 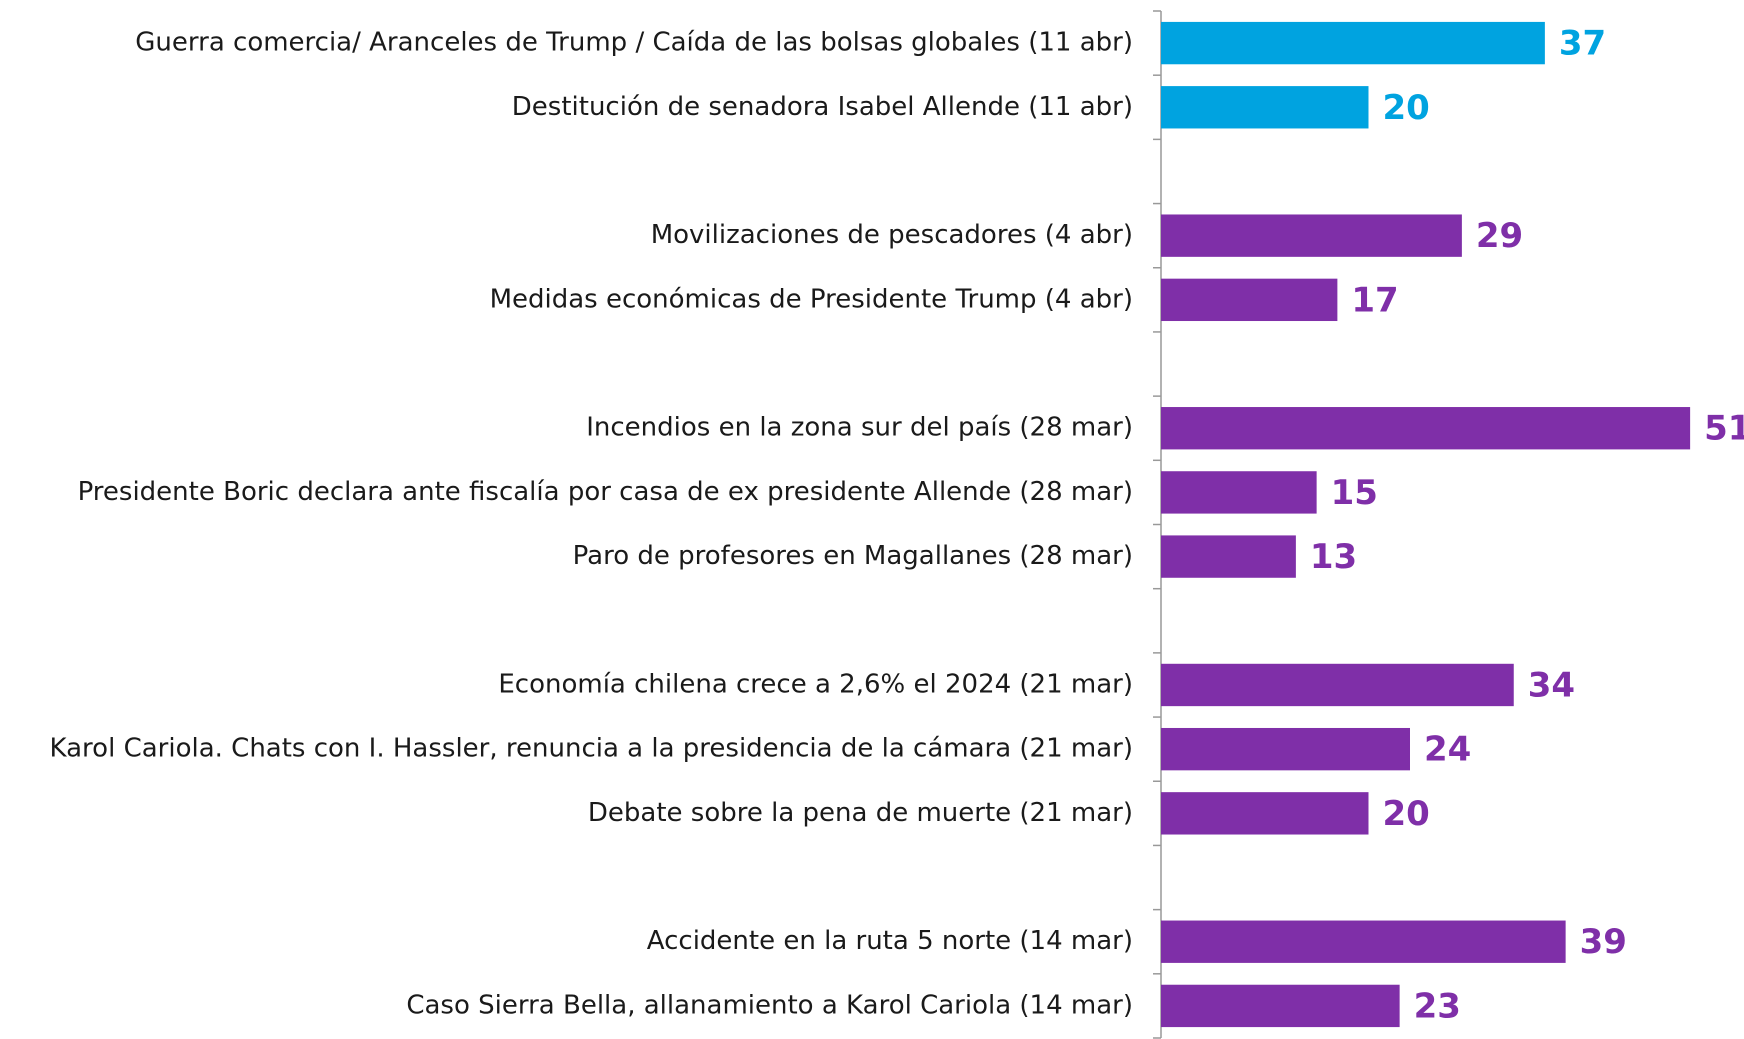 What do you see at coordinates (1724, 429) in the screenshot?
I see `value-label: 51` at bounding box center [1724, 429].